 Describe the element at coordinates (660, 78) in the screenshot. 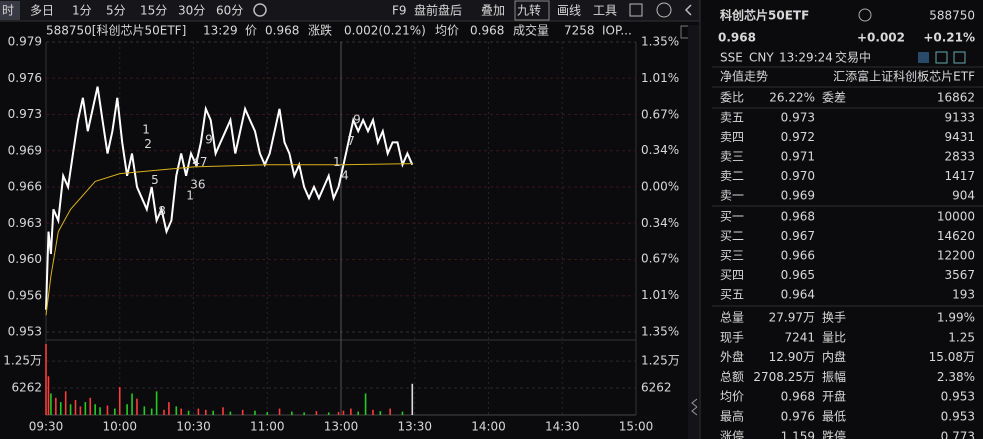

I see `y2-tick-label: 1.01%` at that location.